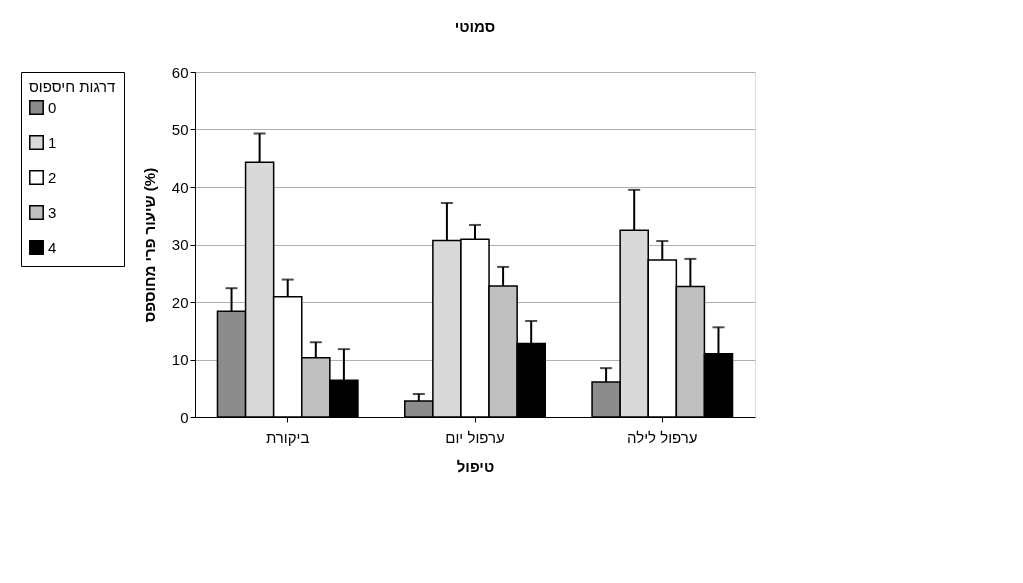 The image size is (1023, 583). Describe the element at coordinates (52, 212) in the screenshot. I see `legend-label: 3` at that location.